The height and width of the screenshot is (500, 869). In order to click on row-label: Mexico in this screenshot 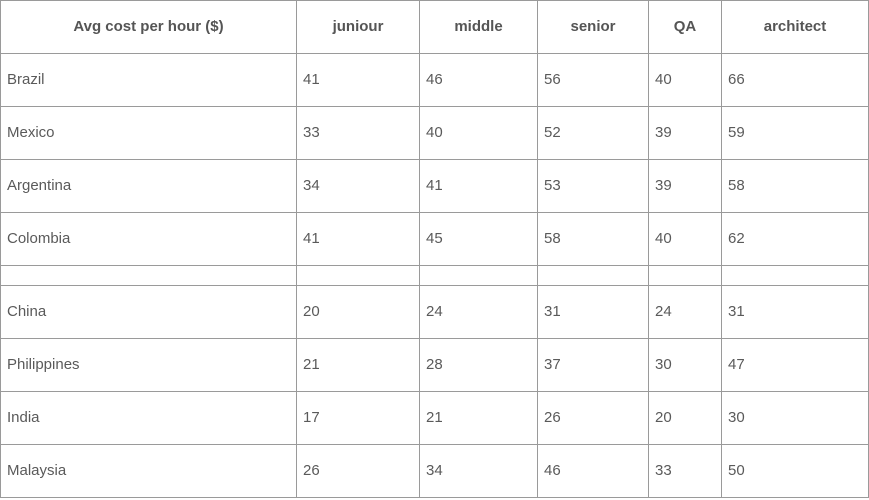, I will do `click(148, 133)`.